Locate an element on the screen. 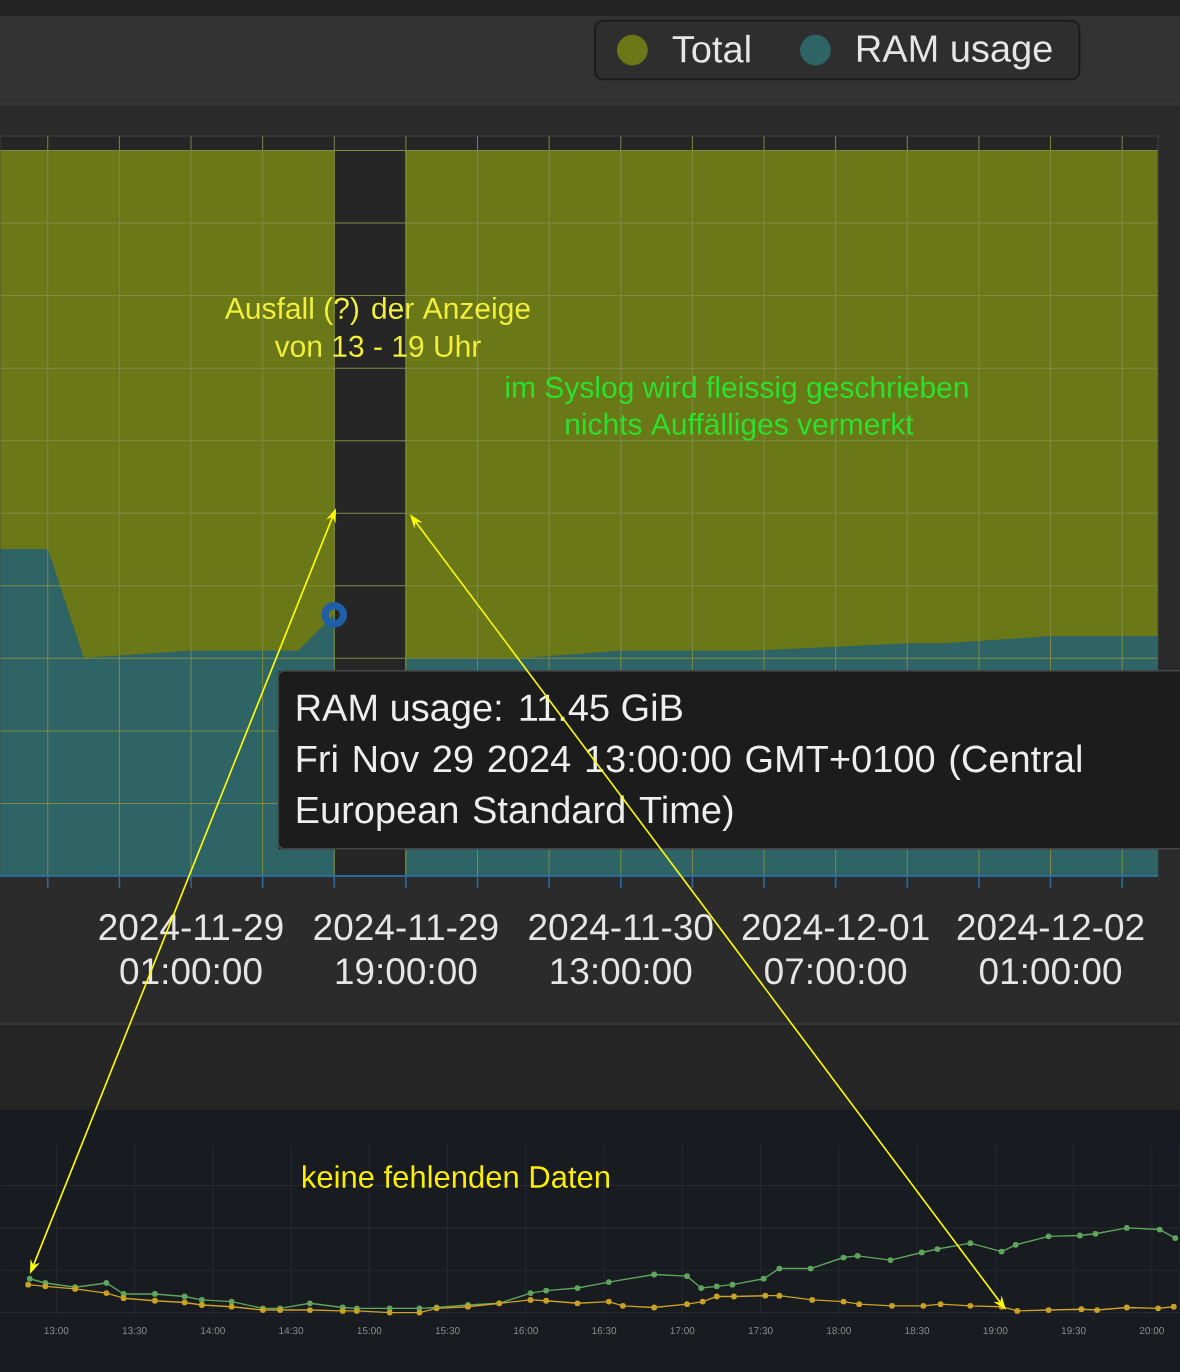 This screenshot has height=1372, width=1180. x-tick-label: 2024-12-01 07:00:00 is located at coordinates (835, 949).